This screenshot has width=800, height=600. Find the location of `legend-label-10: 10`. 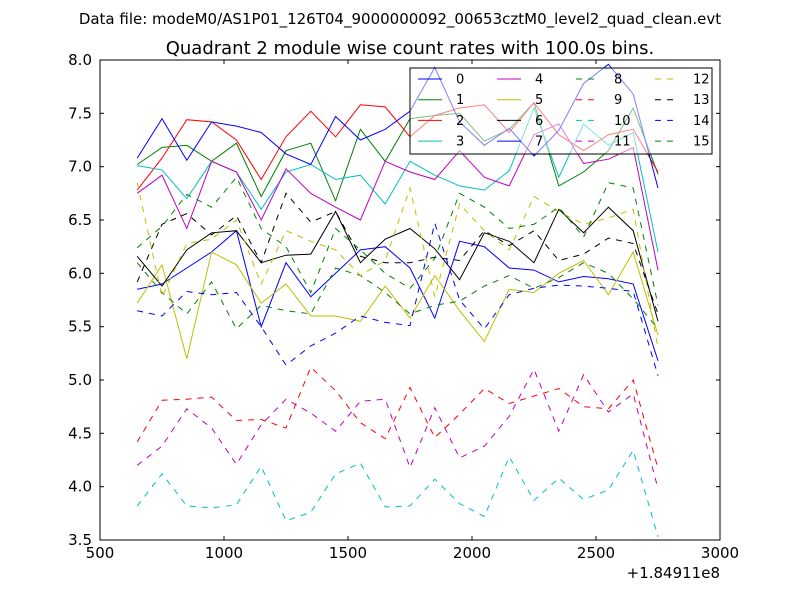

legend-label-10: 10 is located at coordinates (622, 121).